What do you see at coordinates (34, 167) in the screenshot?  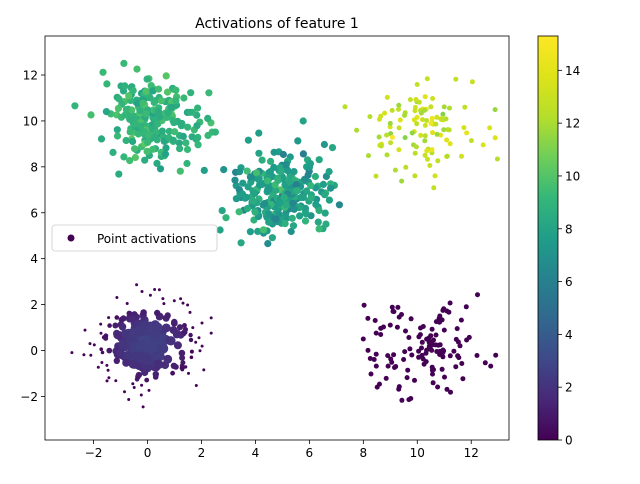 I see `y-tick-label: 8` at bounding box center [34, 167].